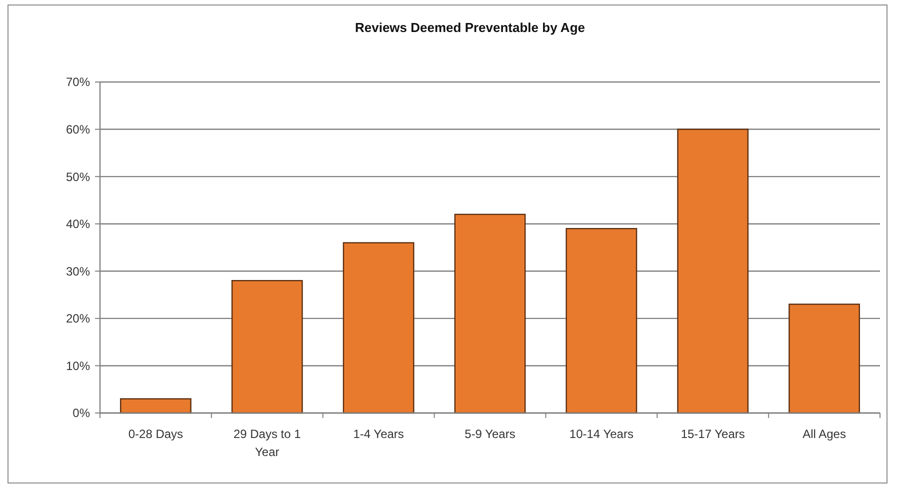  What do you see at coordinates (78, 129) in the screenshot?
I see `y-tick-label: 60%` at bounding box center [78, 129].